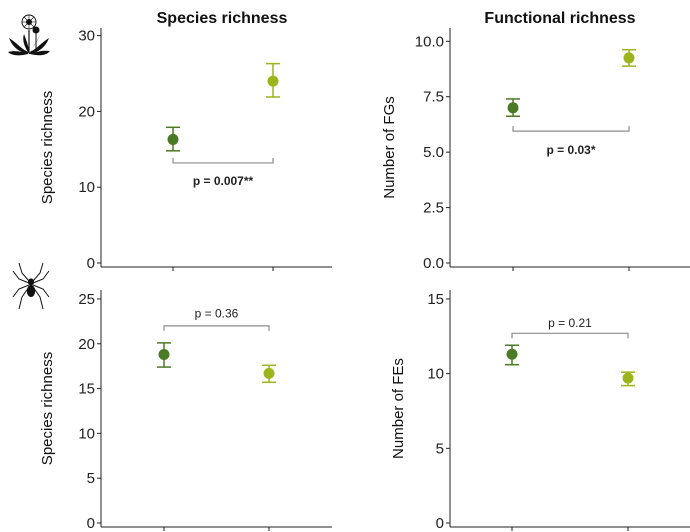 The width and height of the screenshot is (690, 532). Describe the element at coordinates (389, 147) in the screenshot. I see `y-axis-label: Number of FGs` at that location.